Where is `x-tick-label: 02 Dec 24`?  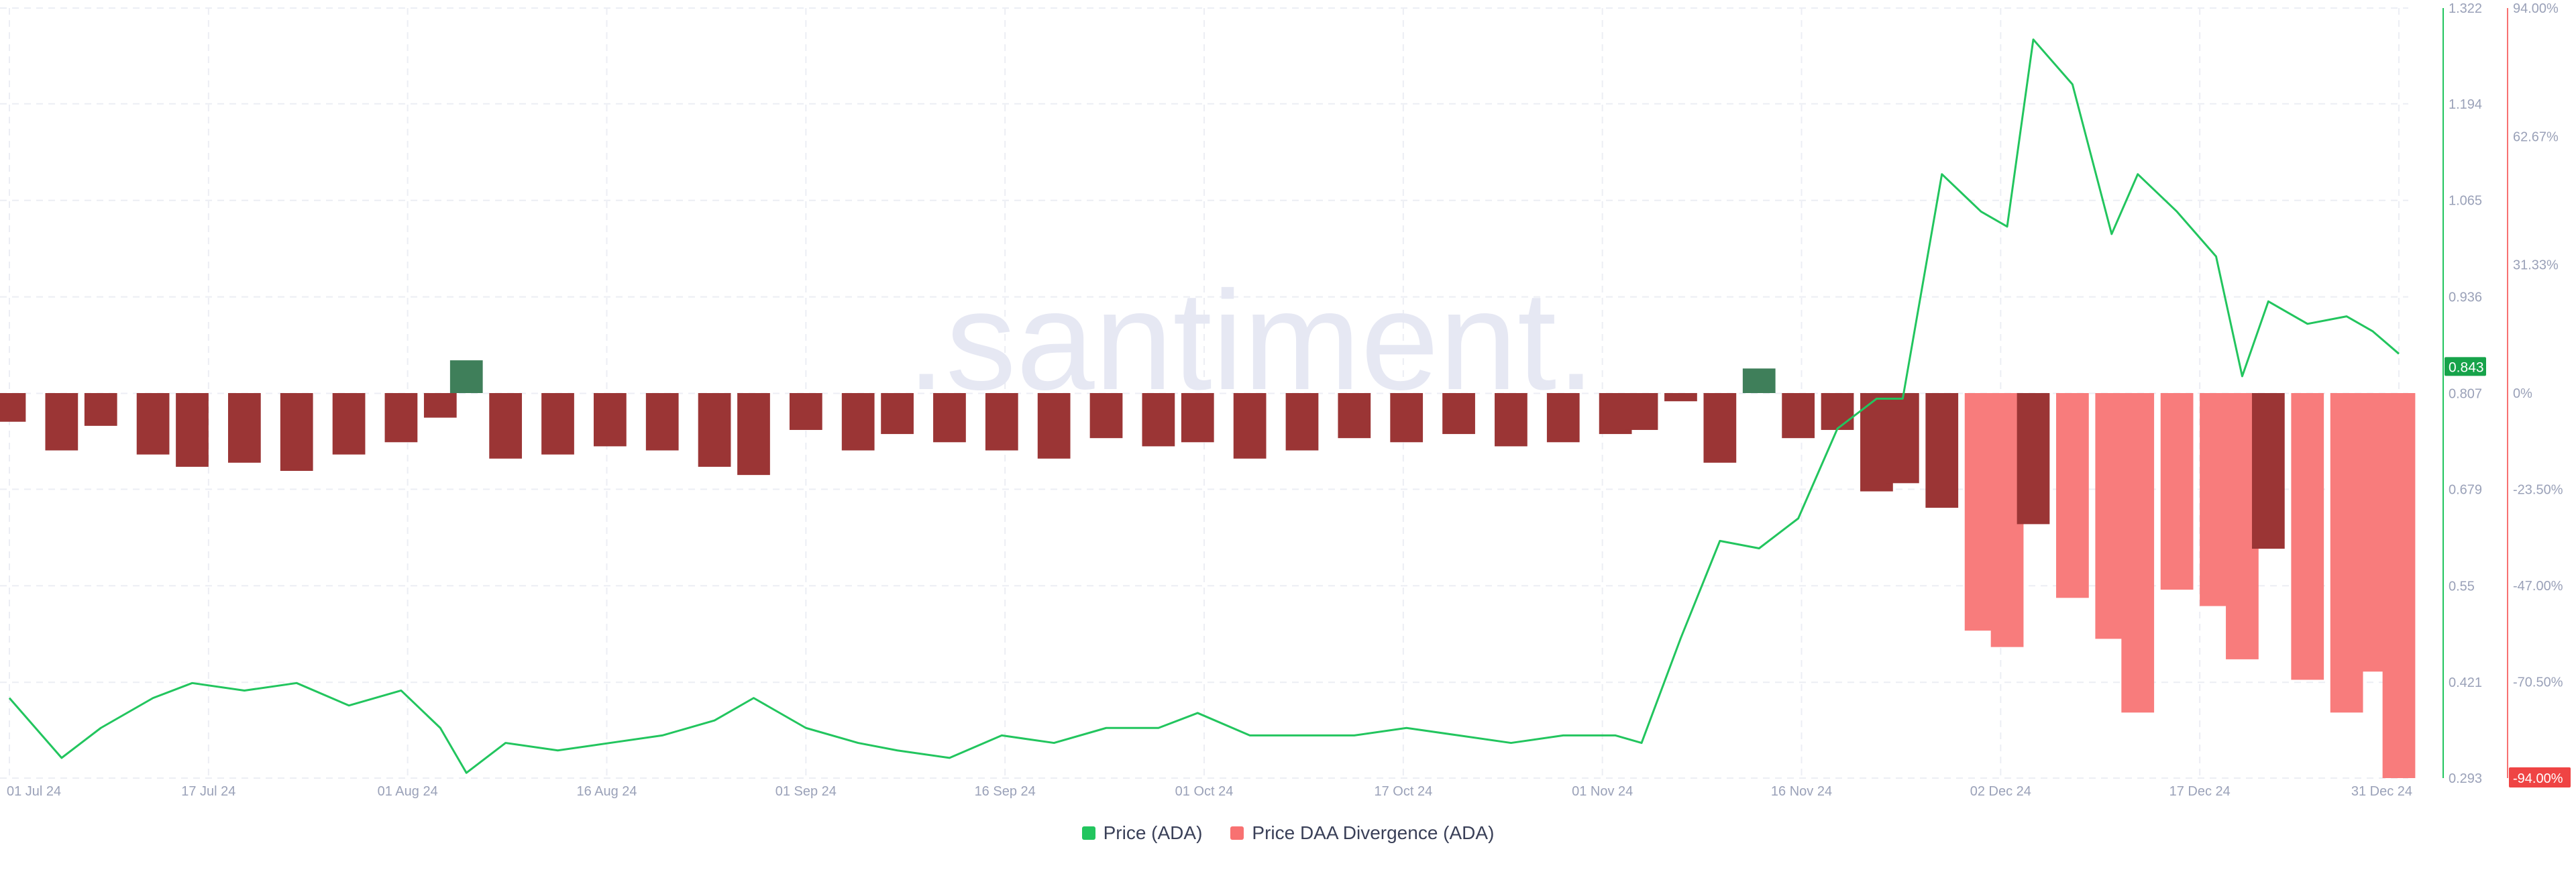 x-tick-label: 02 Dec 24 is located at coordinates (2000, 791).